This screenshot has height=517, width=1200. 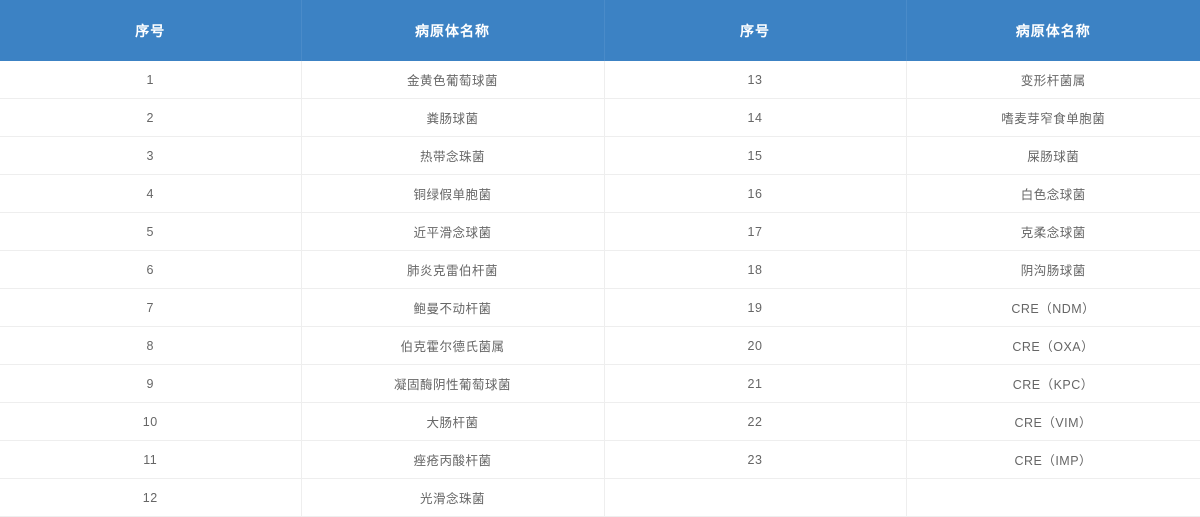 I want to click on cell-index-left: 6, so click(x=151, y=269).